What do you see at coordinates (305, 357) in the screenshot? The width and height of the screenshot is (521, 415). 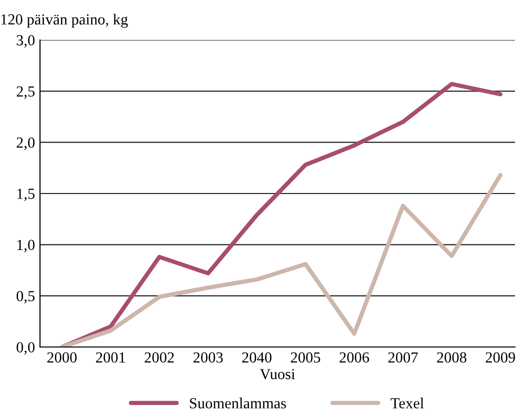 I see `x-tick-label: 2005` at bounding box center [305, 357].